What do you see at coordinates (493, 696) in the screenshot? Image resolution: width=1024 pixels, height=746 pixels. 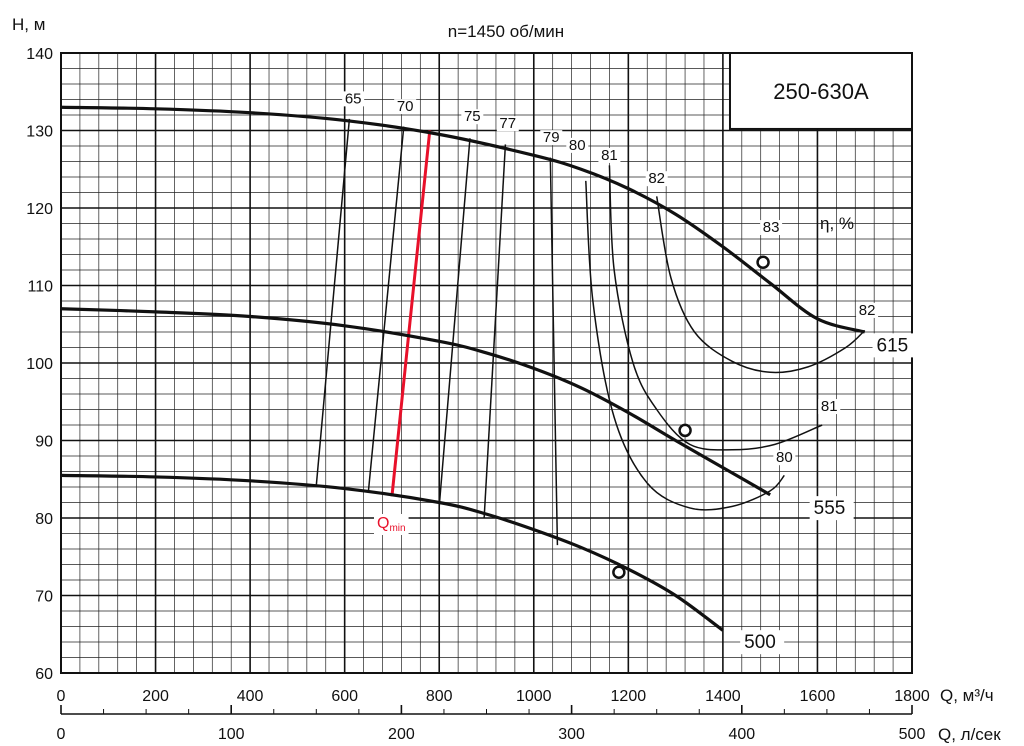 I see `x-axis-ticks: 0 200 400 600 800 1000 1200 1400 1600 1800` at bounding box center [493, 696].